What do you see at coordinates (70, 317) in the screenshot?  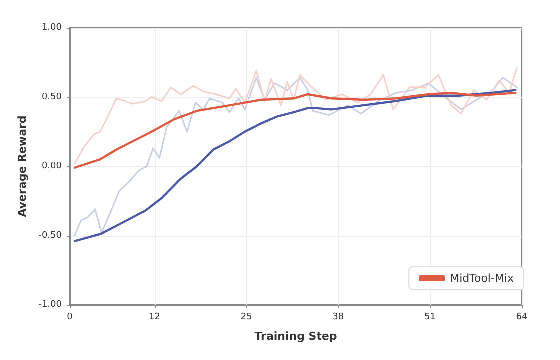 I see `x-tick-label: 0` at bounding box center [70, 317].